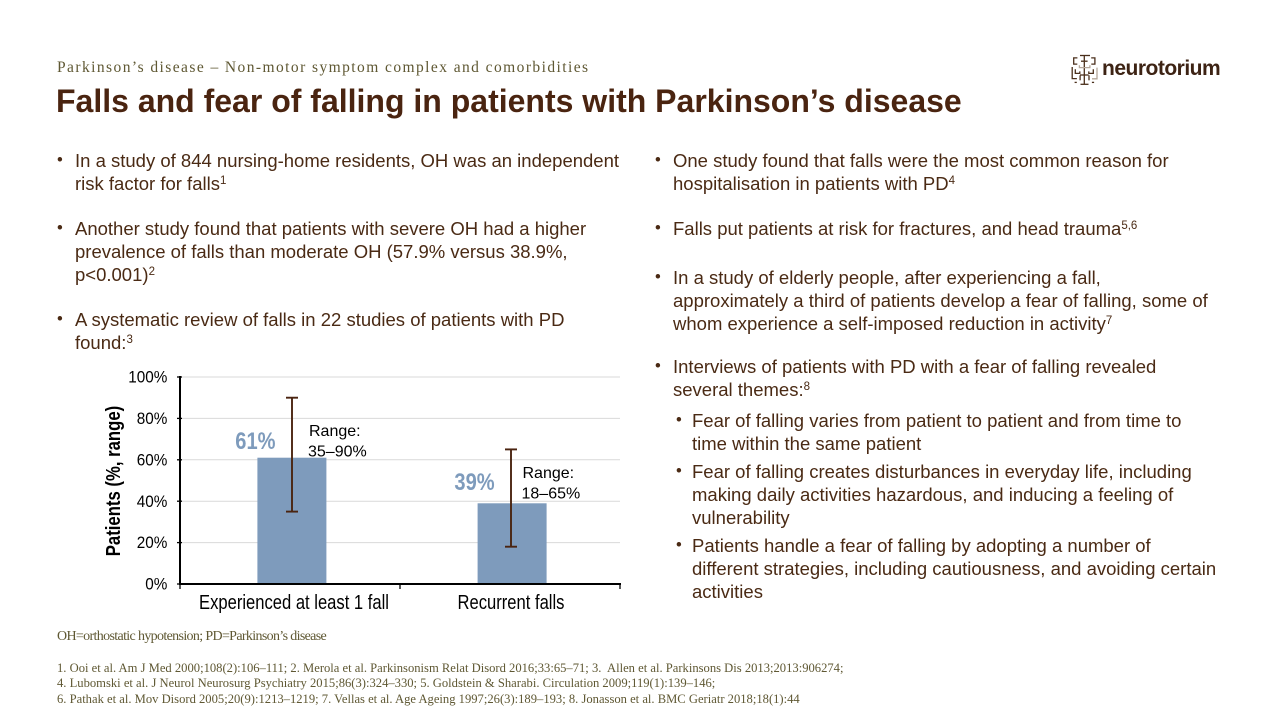  What do you see at coordinates (255, 440) in the screenshot?
I see `svg-text: 61%` at bounding box center [255, 440].